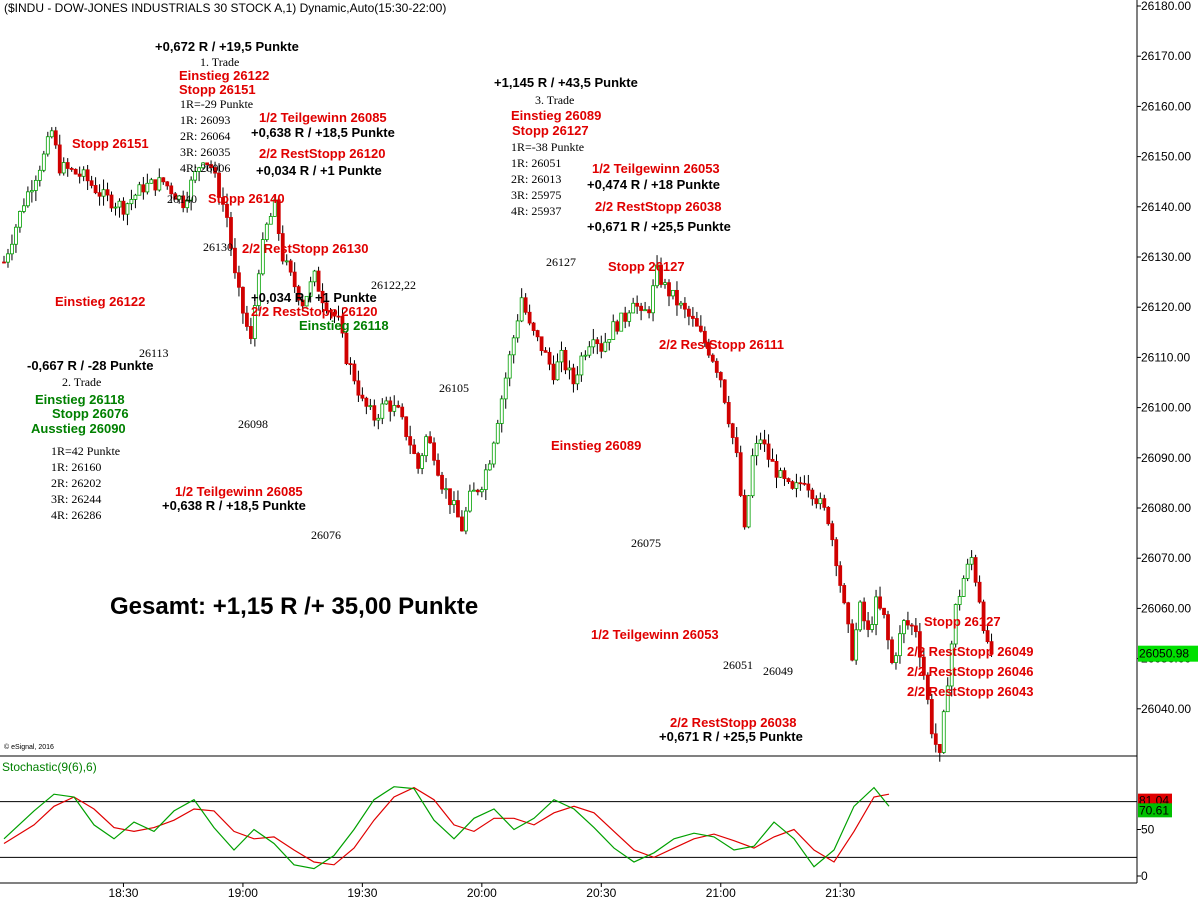 The image size is (1198, 906). I want to click on annotation: 1R: 26093, so click(205, 120).